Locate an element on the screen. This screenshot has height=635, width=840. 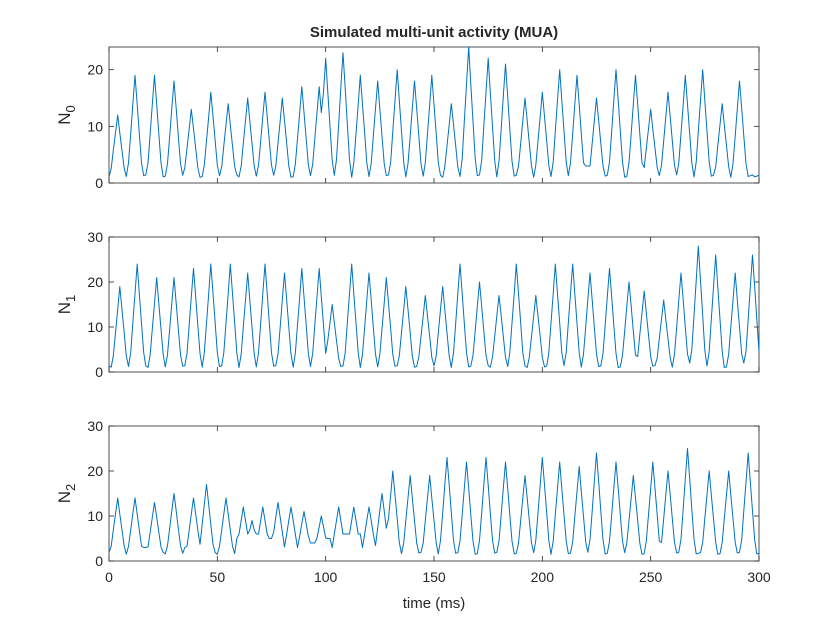
y-axis-label: N2 is located at coordinates (66, 494).